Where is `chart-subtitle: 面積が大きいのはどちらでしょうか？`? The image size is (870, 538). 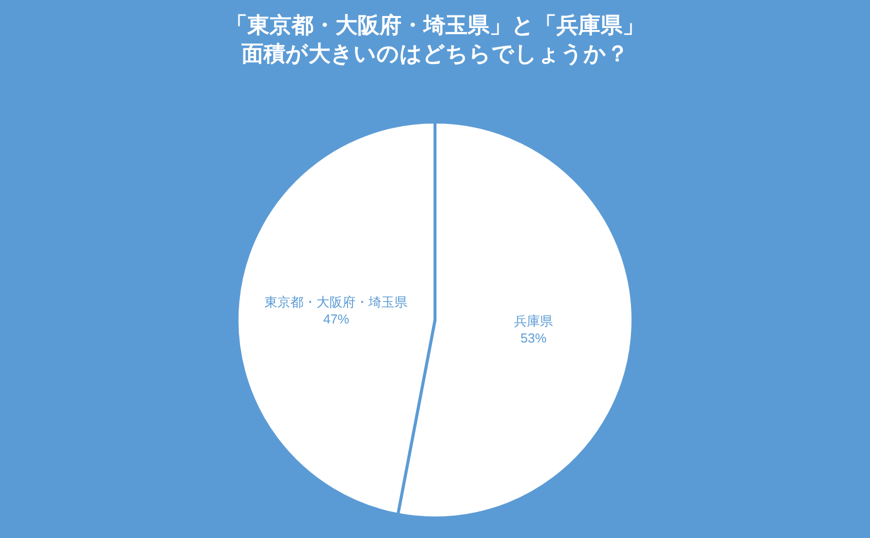
chart-subtitle: 面積が大きいのはどちらでしょうか？ is located at coordinates (434, 53).